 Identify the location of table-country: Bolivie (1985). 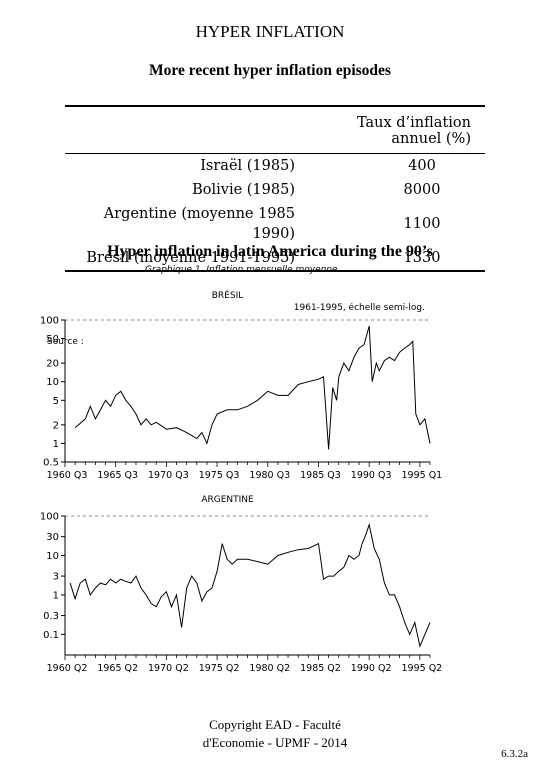
(243, 190).